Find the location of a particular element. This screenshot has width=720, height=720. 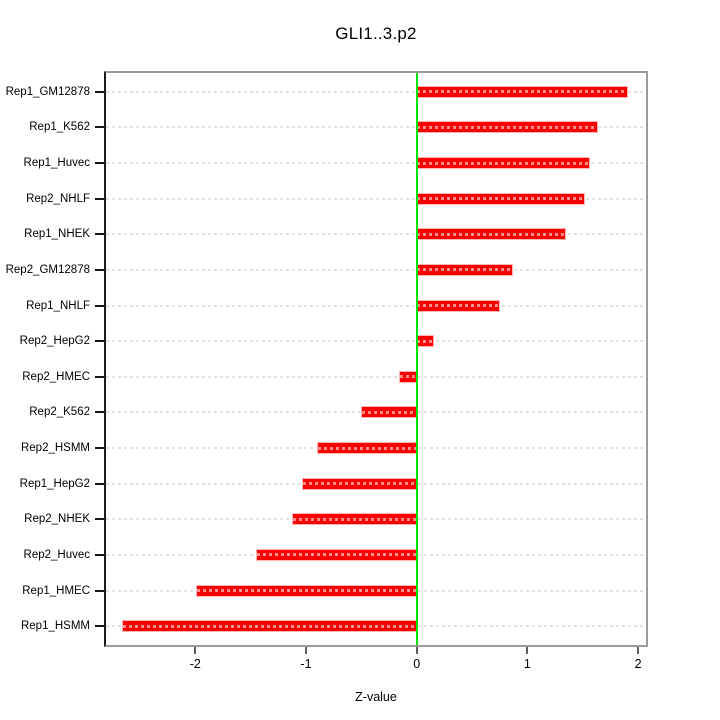

zero-baseline is located at coordinates (416, 359).